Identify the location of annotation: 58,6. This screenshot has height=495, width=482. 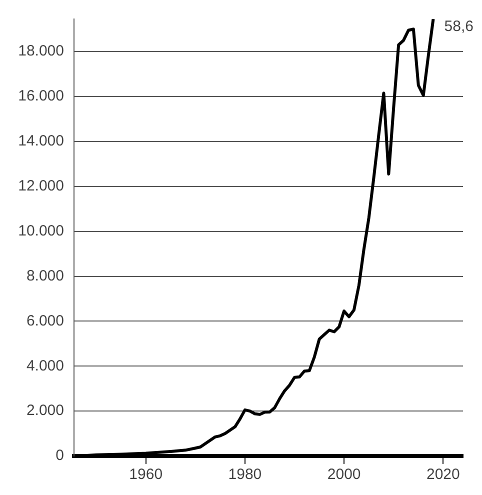
(459, 27).